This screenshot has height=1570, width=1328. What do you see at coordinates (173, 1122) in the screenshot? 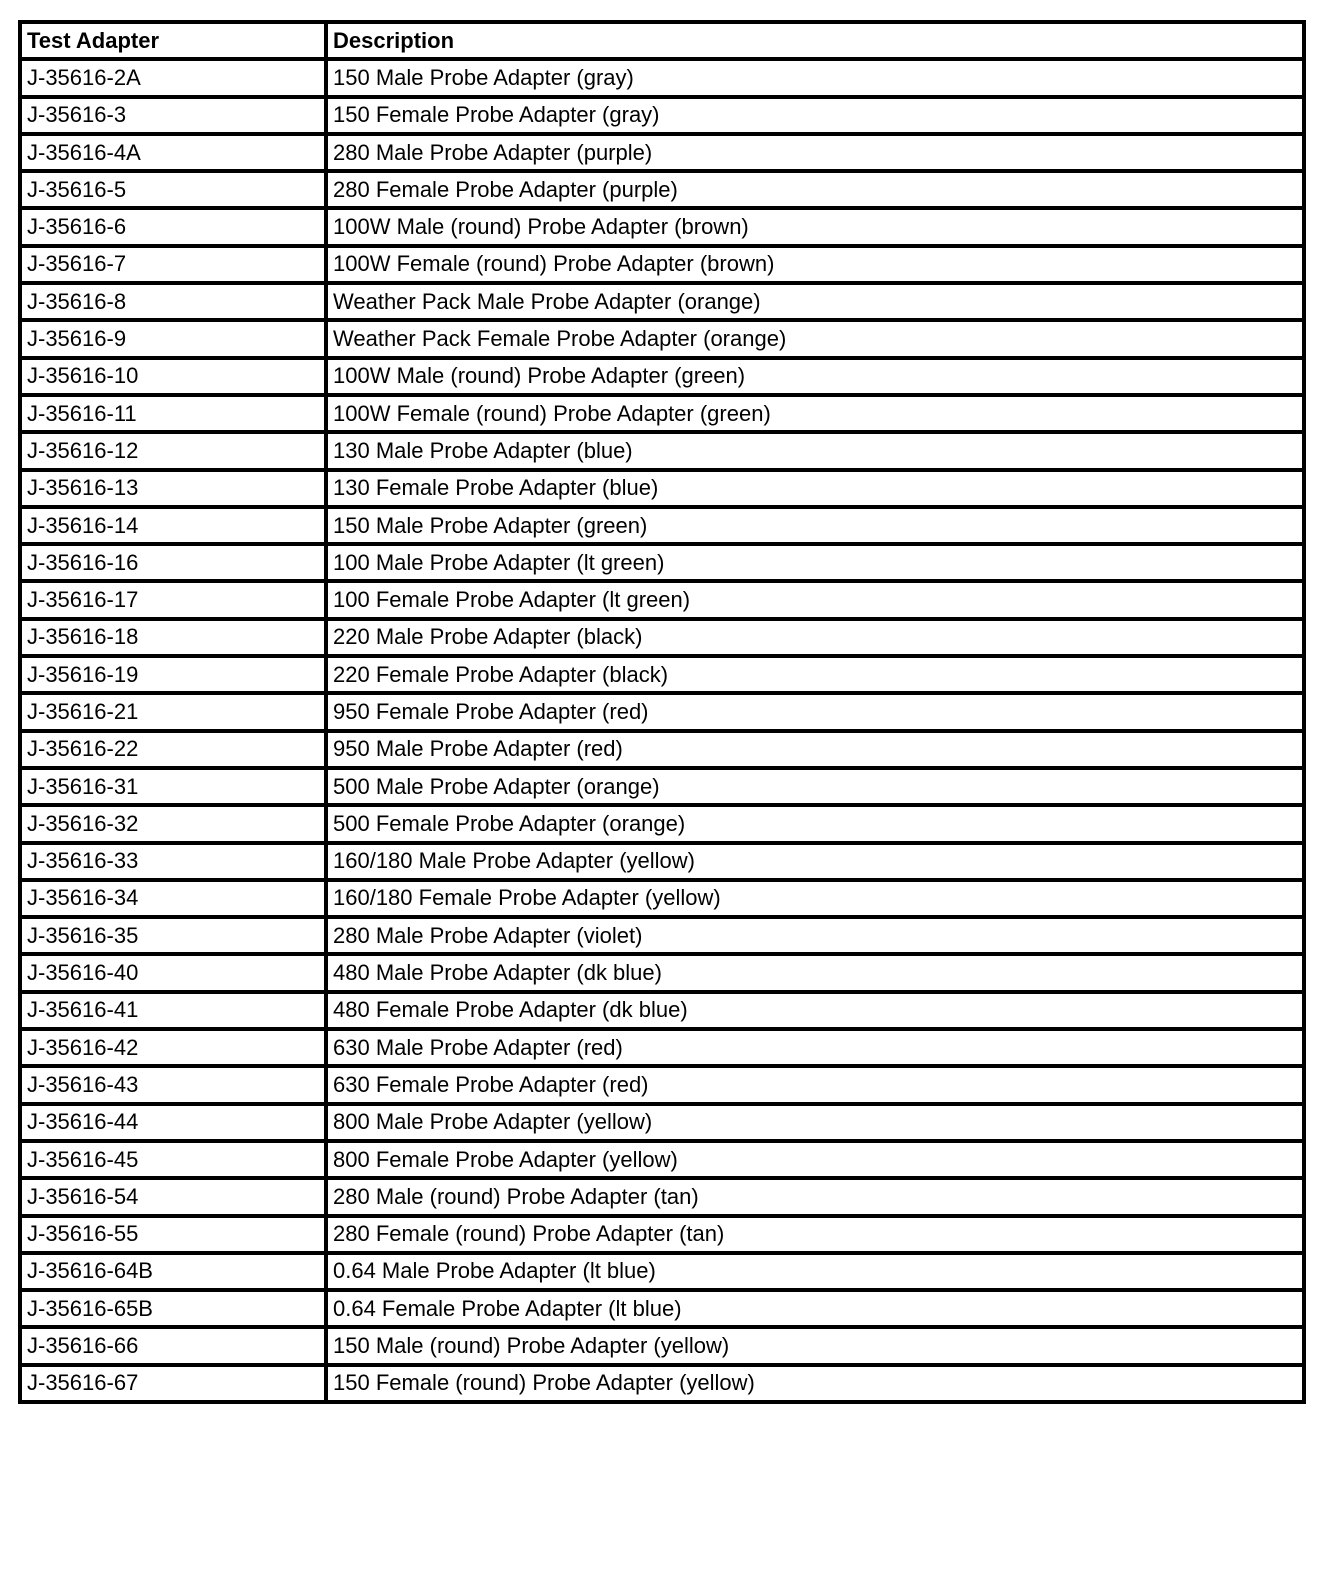
I see `adapter-cell: J-35616-44` at bounding box center [173, 1122].